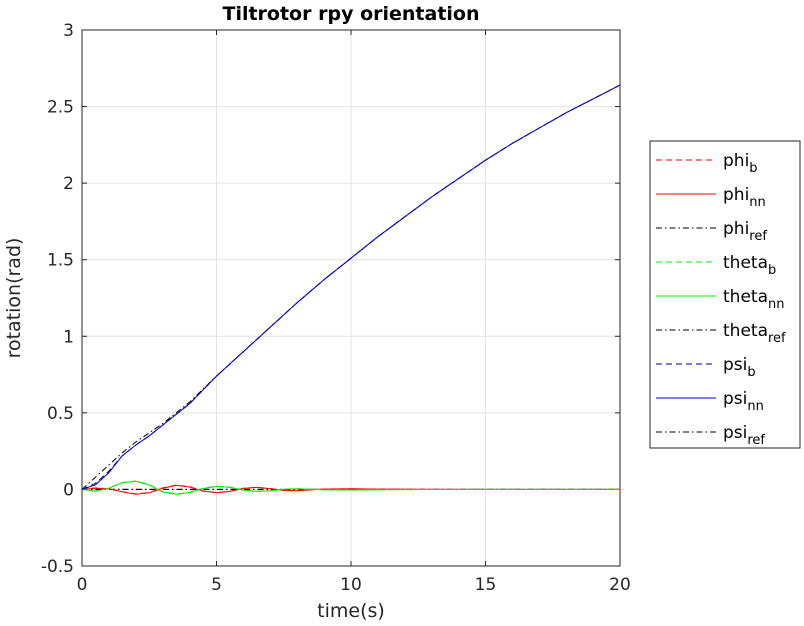  I want to click on legend-label-phi-b: phib, so click(740, 163).